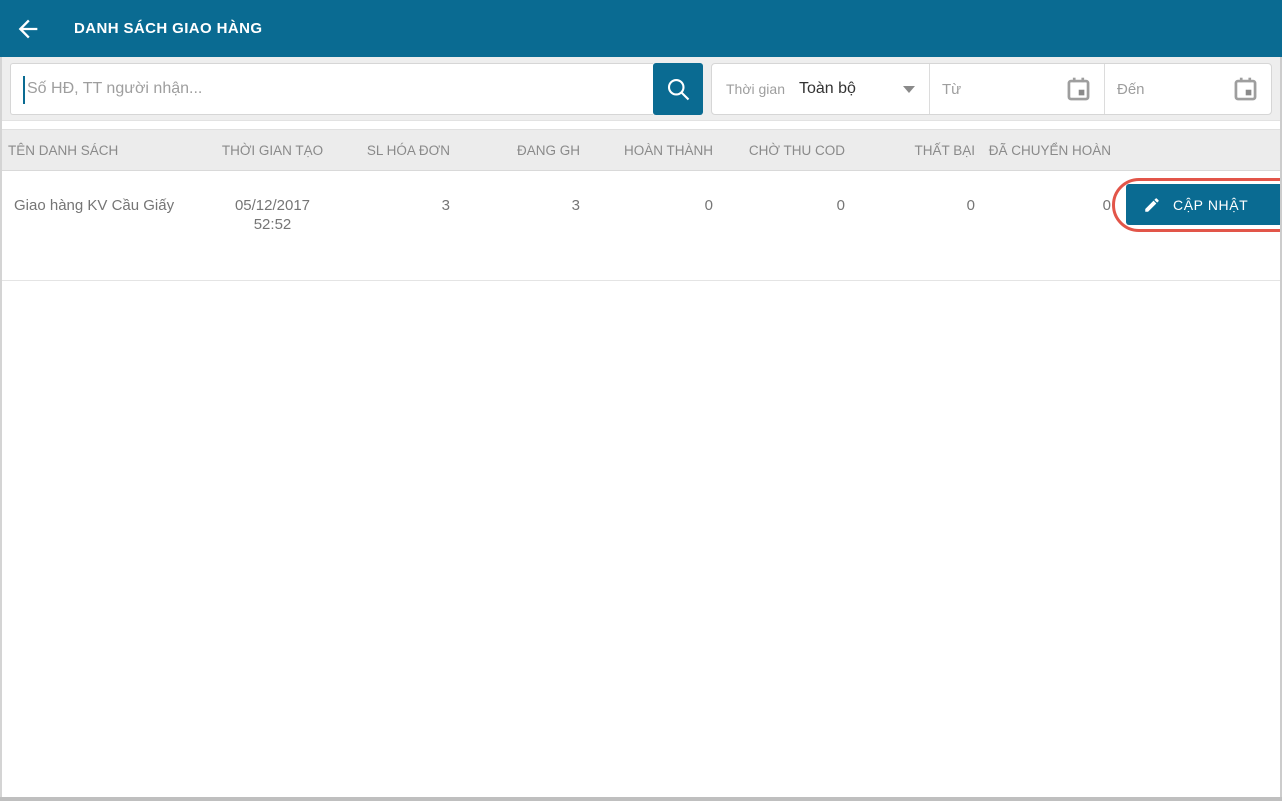  What do you see at coordinates (272, 205) in the screenshot?
I see `cell-created-date: 05/12/2017` at bounding box center [272, 205].